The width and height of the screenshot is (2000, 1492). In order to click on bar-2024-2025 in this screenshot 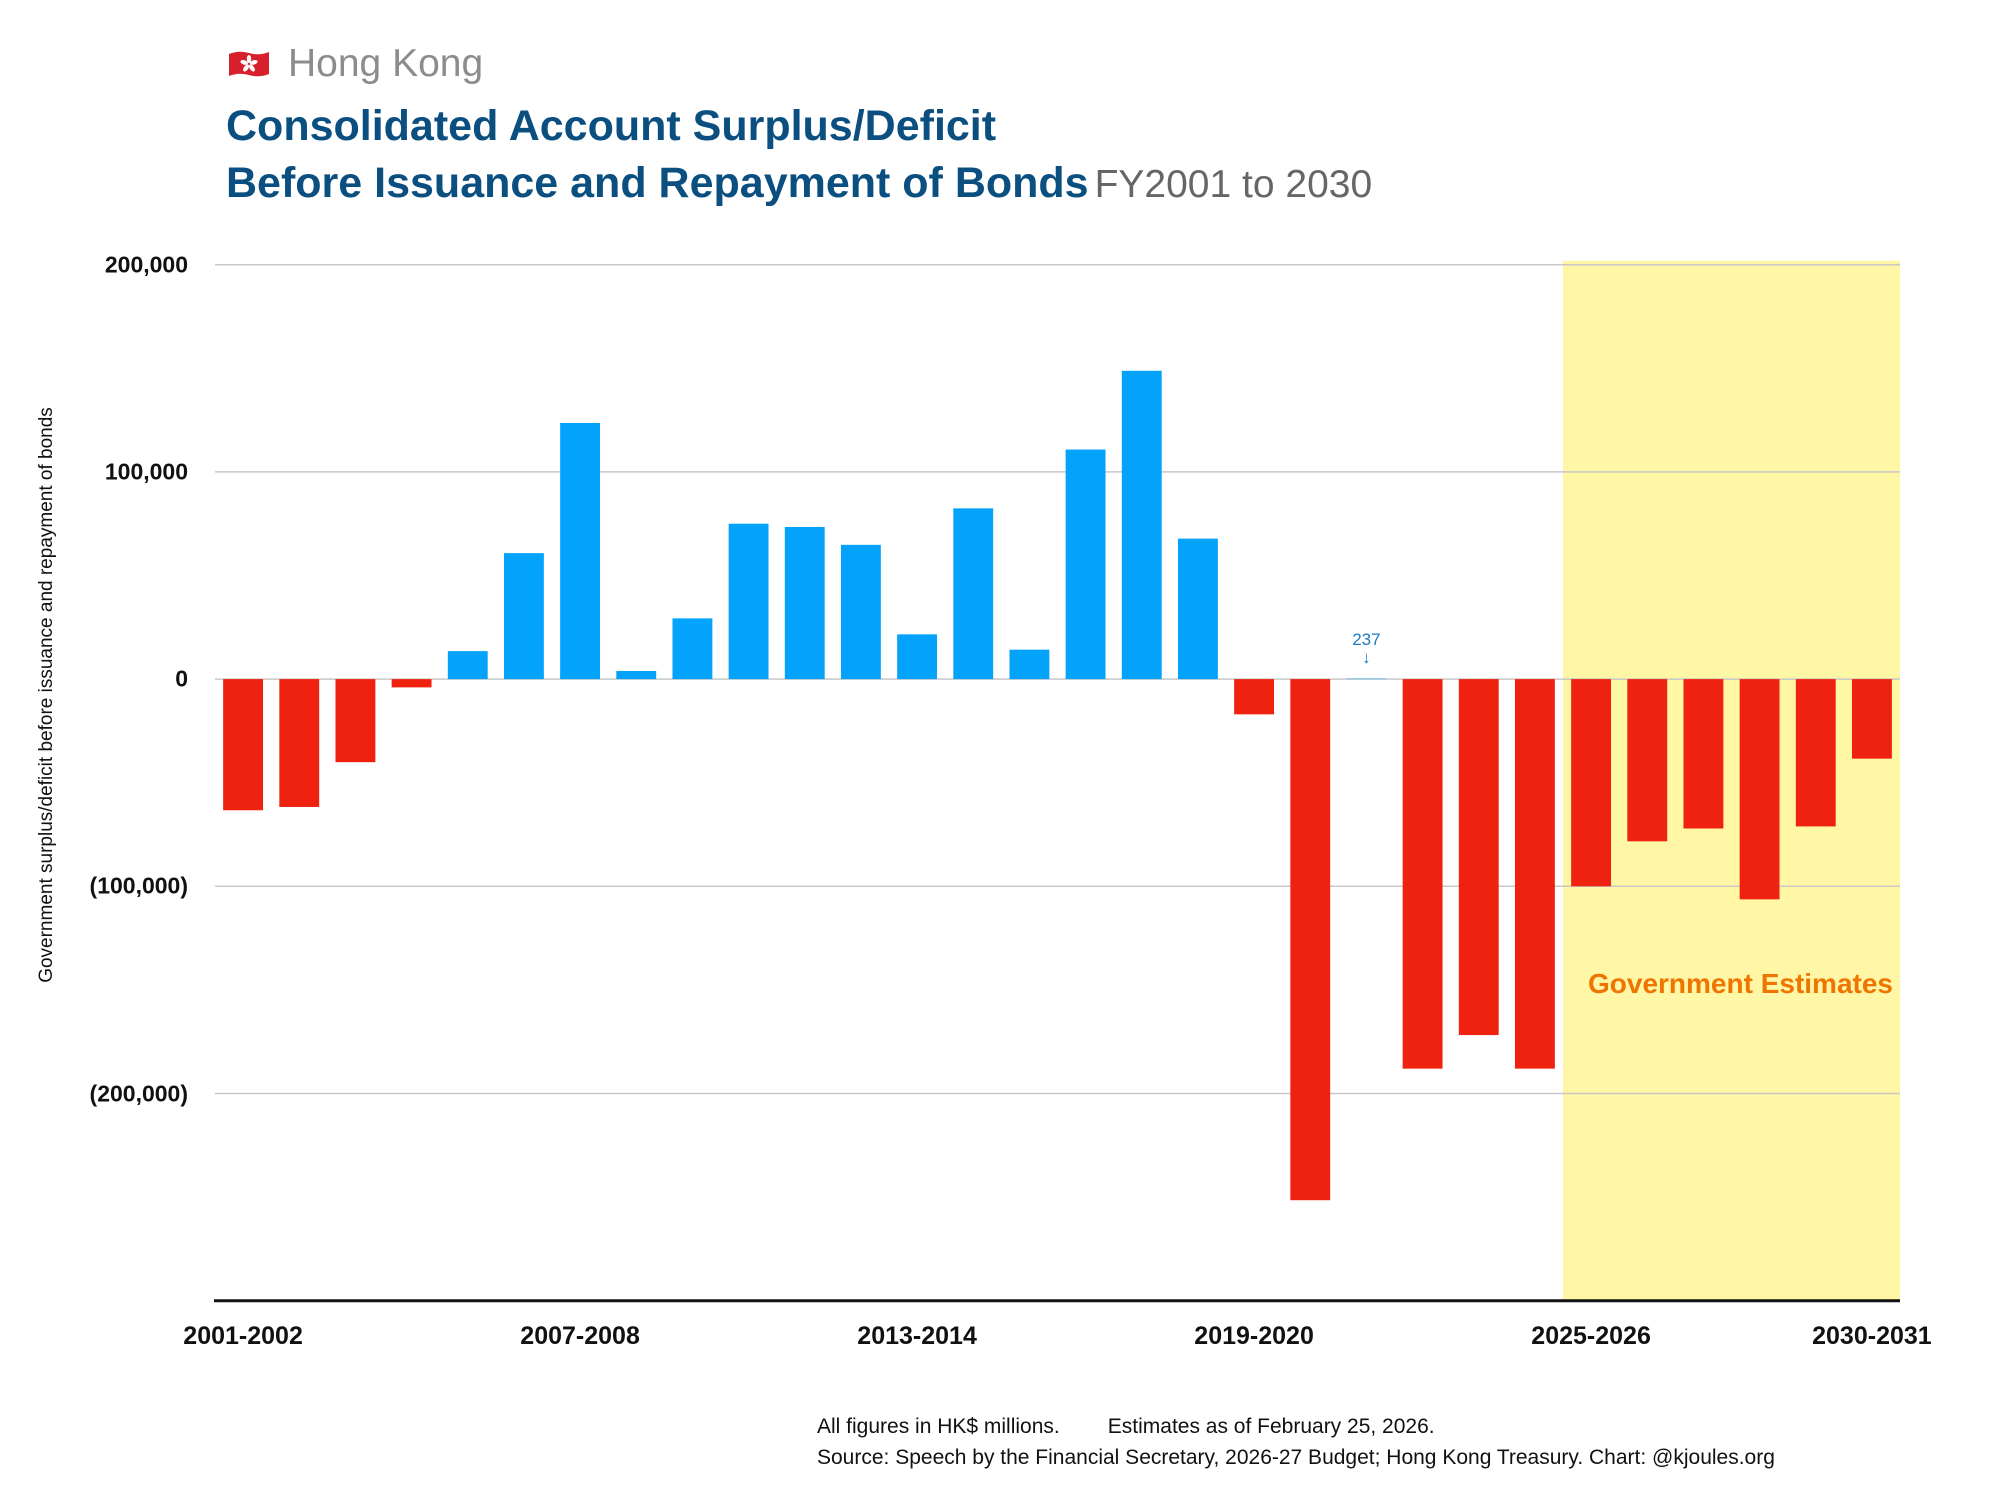, I will do `click(1534, 874)`.